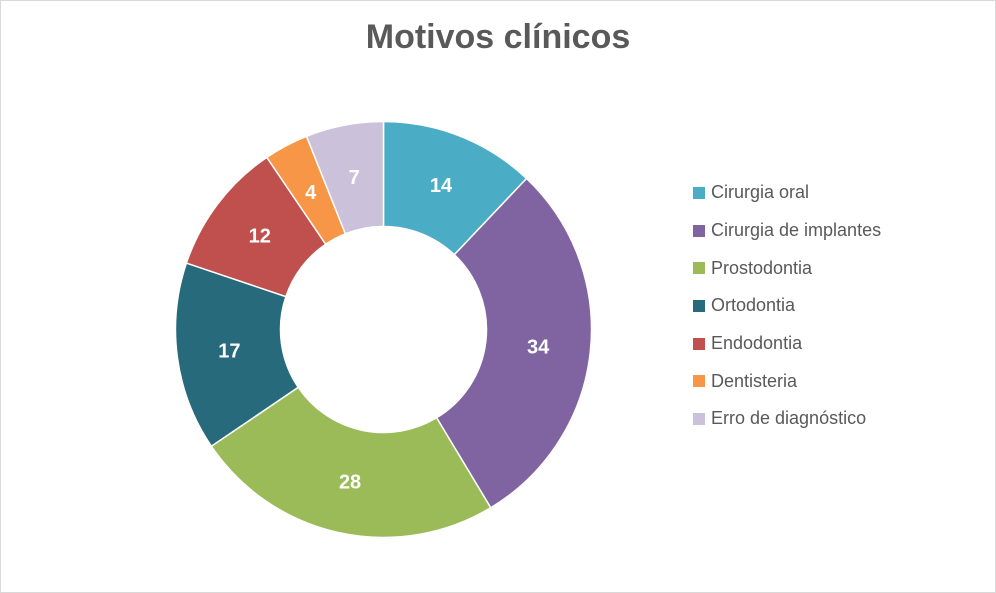 The image size is (996, 593). Describe the element at coordinates (260, 236) in the screenshot. I see `data-label: 12` at that location.